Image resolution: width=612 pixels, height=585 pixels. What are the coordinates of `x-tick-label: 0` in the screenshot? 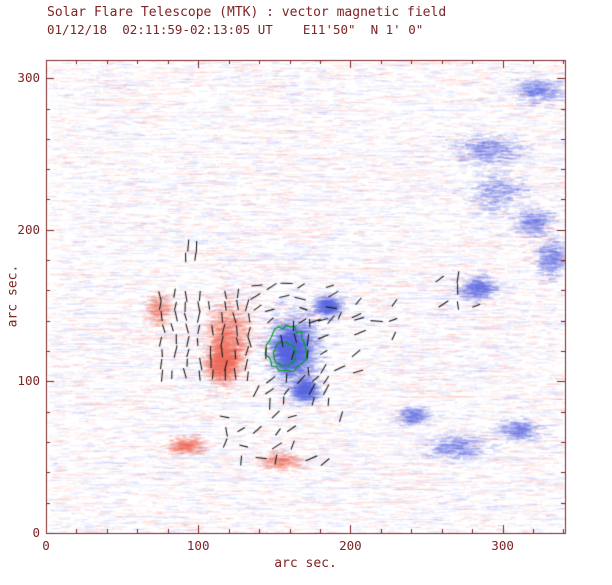 It's located at (46, 545).